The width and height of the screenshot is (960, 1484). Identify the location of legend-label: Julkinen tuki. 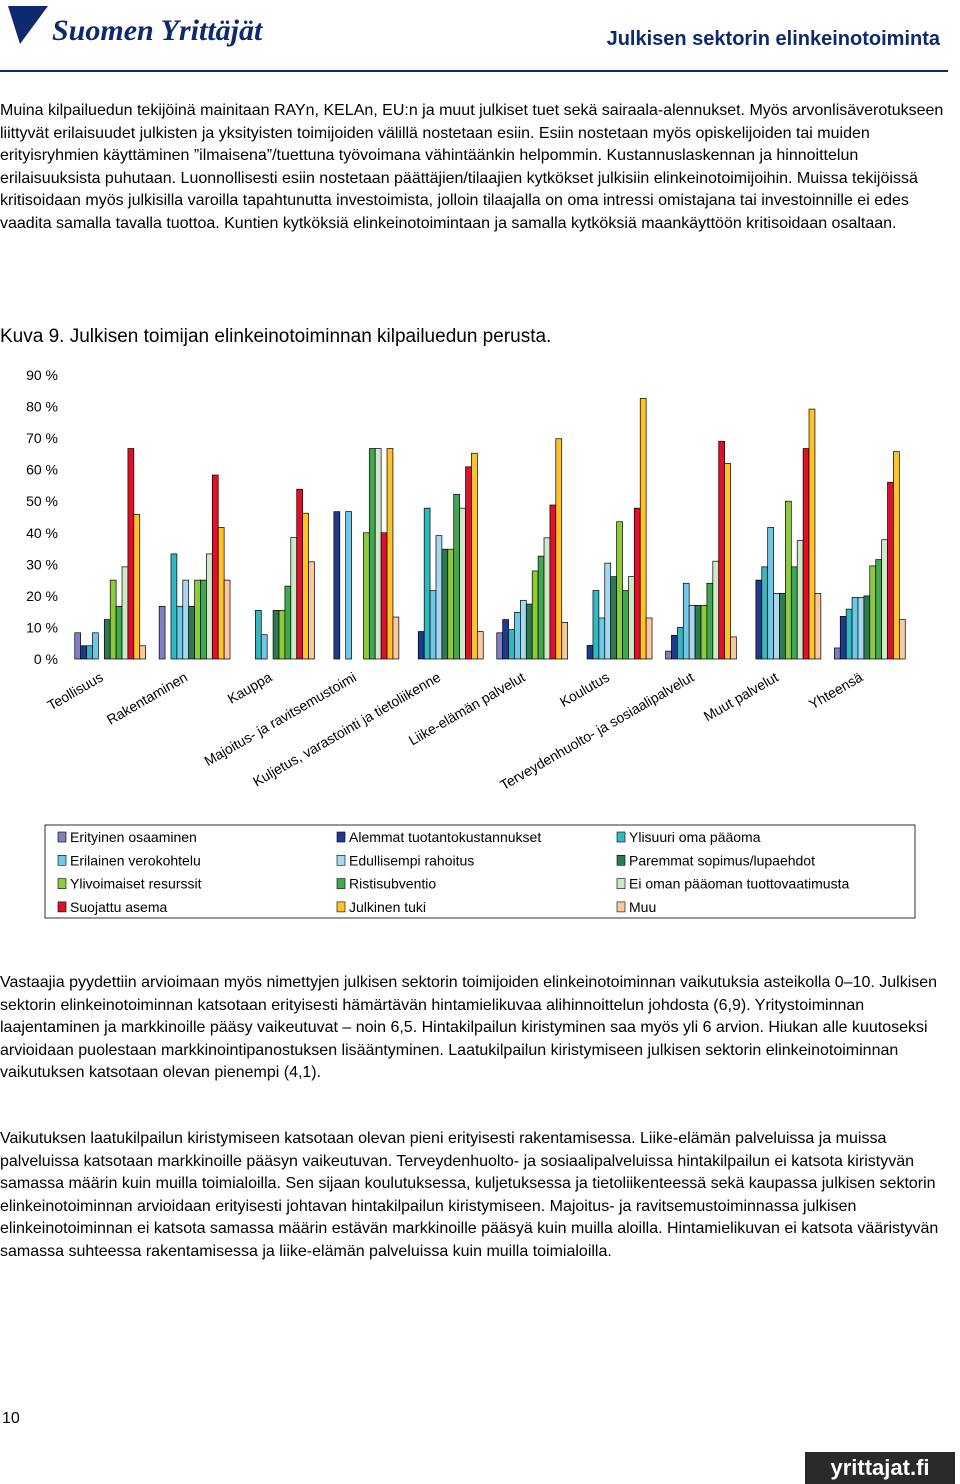
(387, 907).